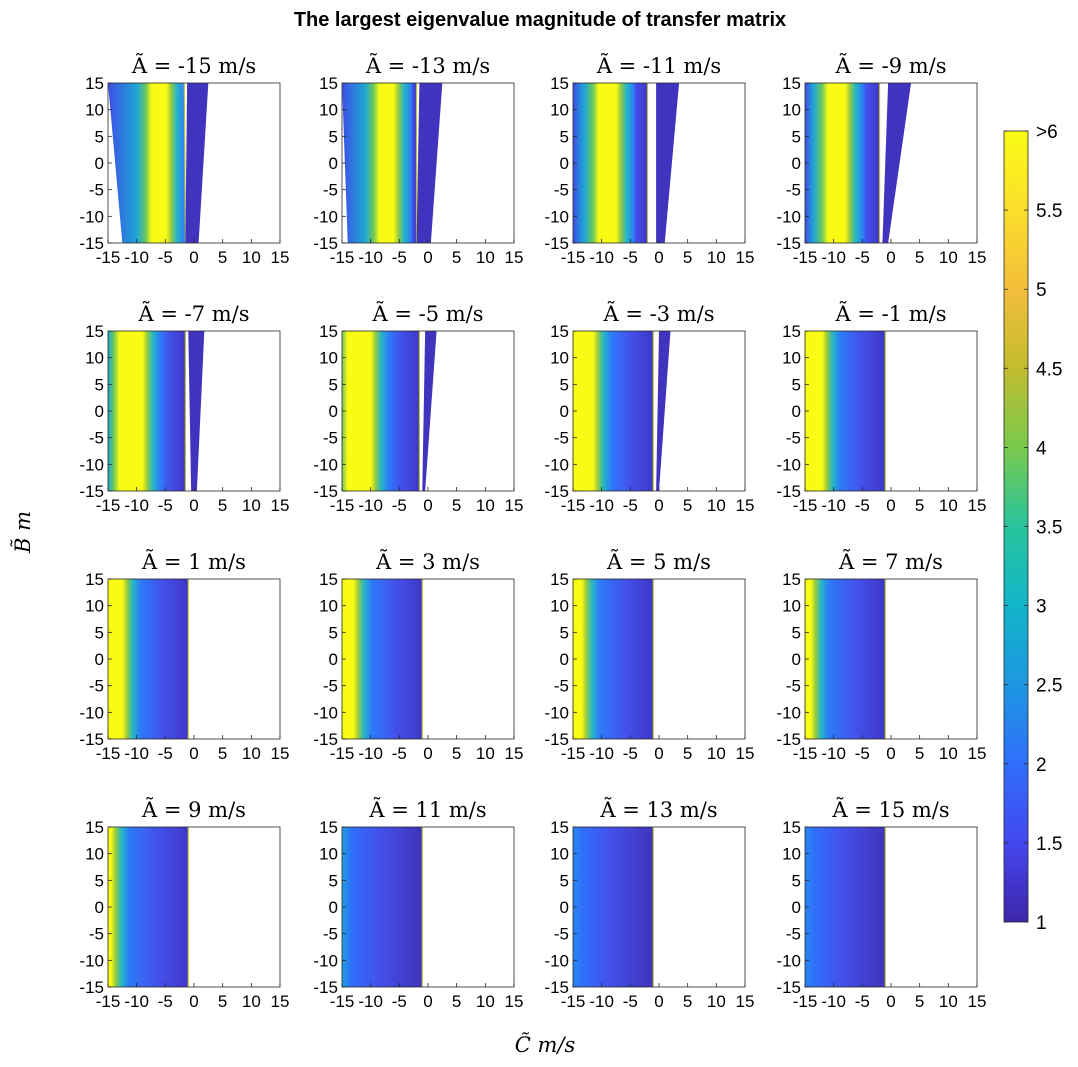 The image size is (1078, 1067). Describe the element at coordinates (890, 562) in the screenshot. I see `subplot-title: Ã = 7 m/s` at that location.